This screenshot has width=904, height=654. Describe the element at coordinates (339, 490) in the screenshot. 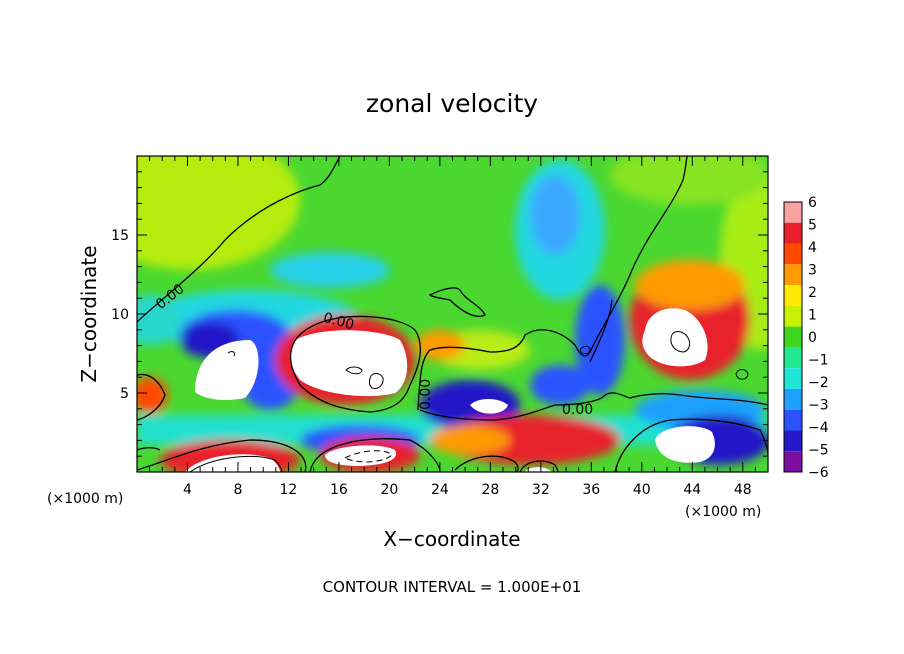

I see `x-tick-label: 16` at that location.